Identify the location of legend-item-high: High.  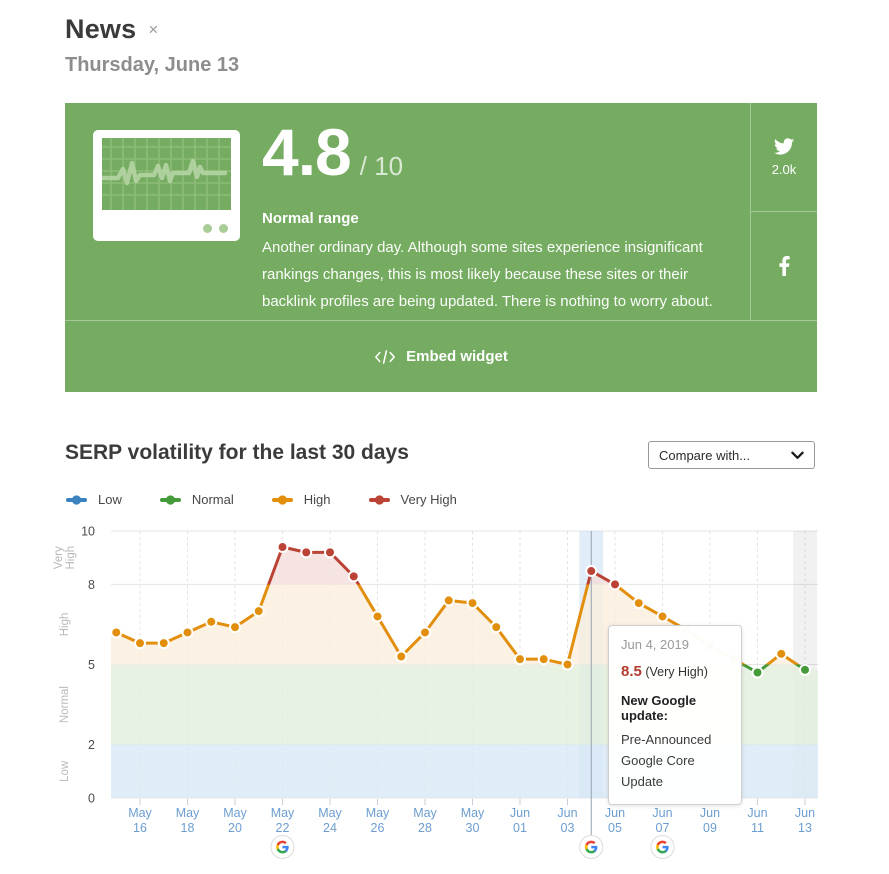
(301, 499).